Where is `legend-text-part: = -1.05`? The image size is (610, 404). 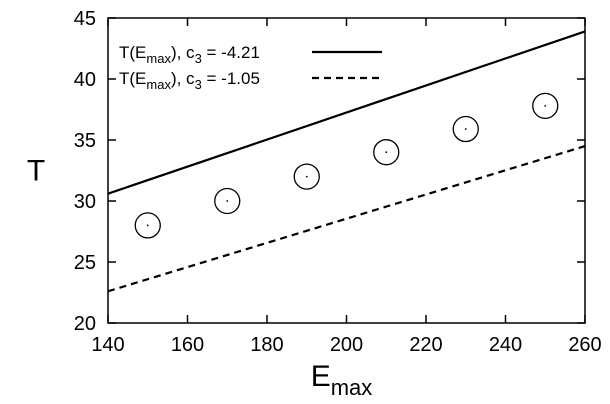
legend-text-part: = -1.05 is located at coordinates (231, 78).